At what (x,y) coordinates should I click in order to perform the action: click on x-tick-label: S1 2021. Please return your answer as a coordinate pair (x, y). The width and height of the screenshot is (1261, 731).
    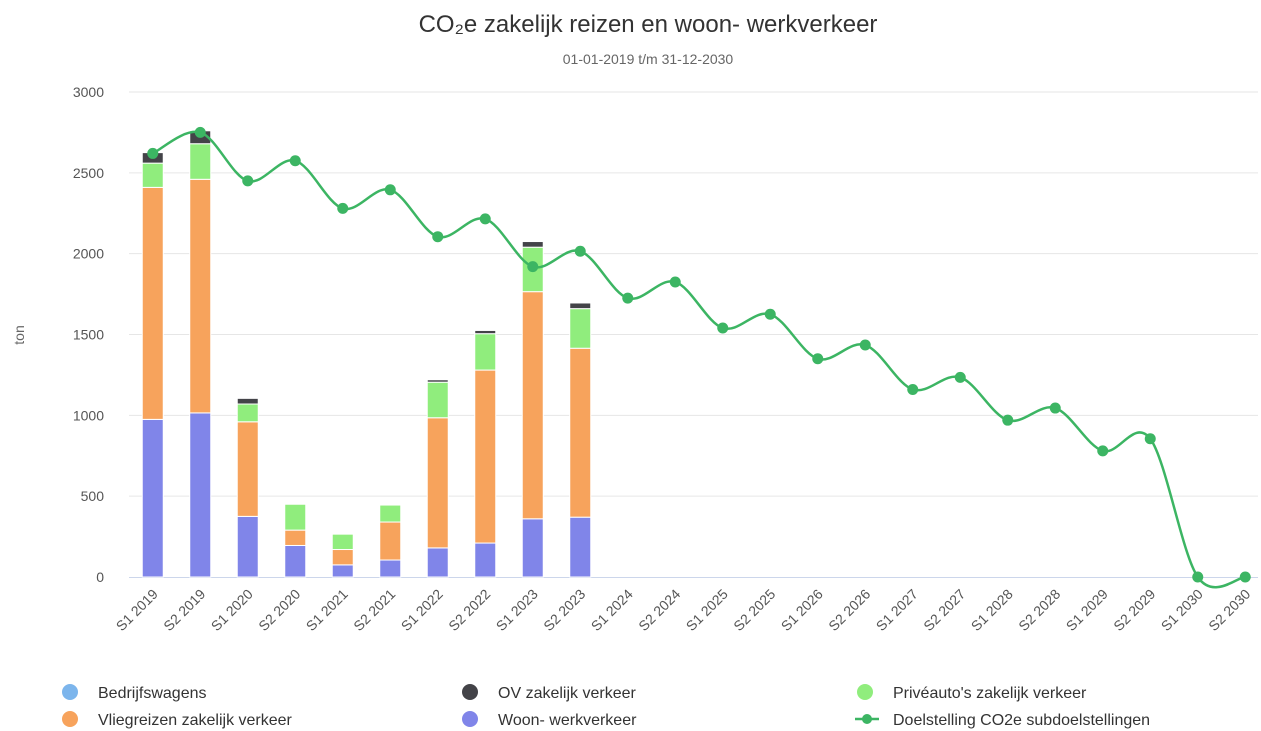
    Looking at the image, I should click on (327, 610).